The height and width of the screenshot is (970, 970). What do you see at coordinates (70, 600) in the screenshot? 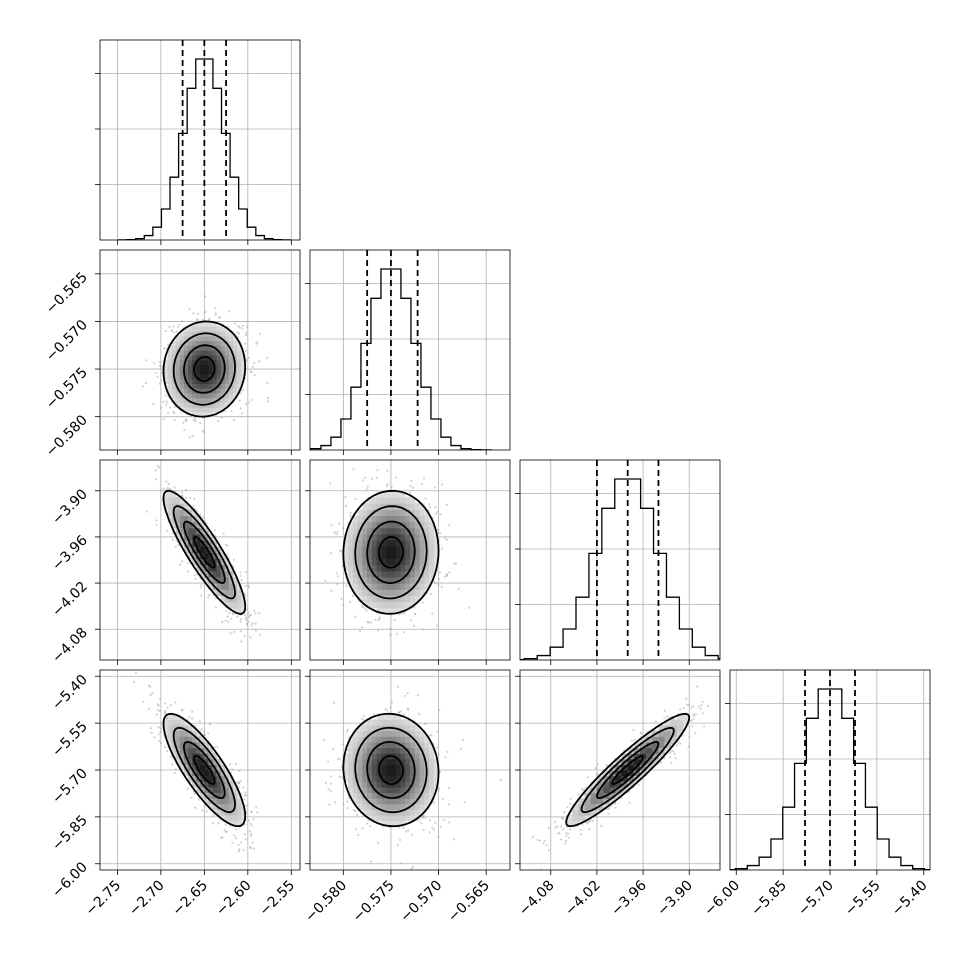
I see `y-tick-label: −4.02` at bounding box center [70, 600].